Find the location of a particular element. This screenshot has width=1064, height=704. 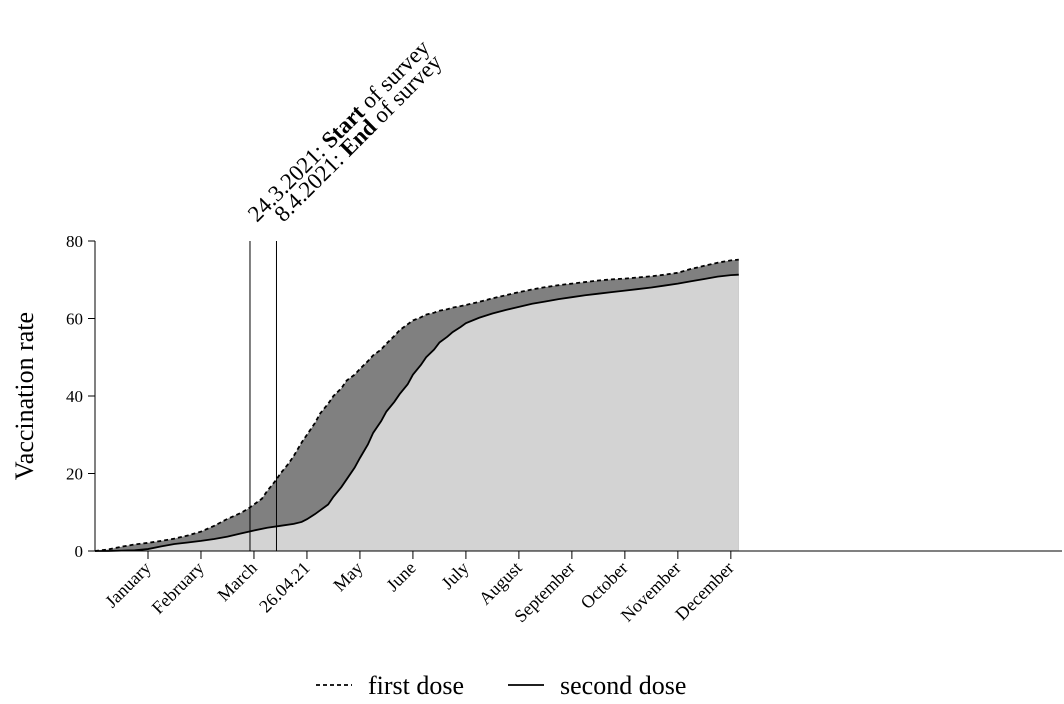

x-tick-label: March is located at coordinates (236, 581).